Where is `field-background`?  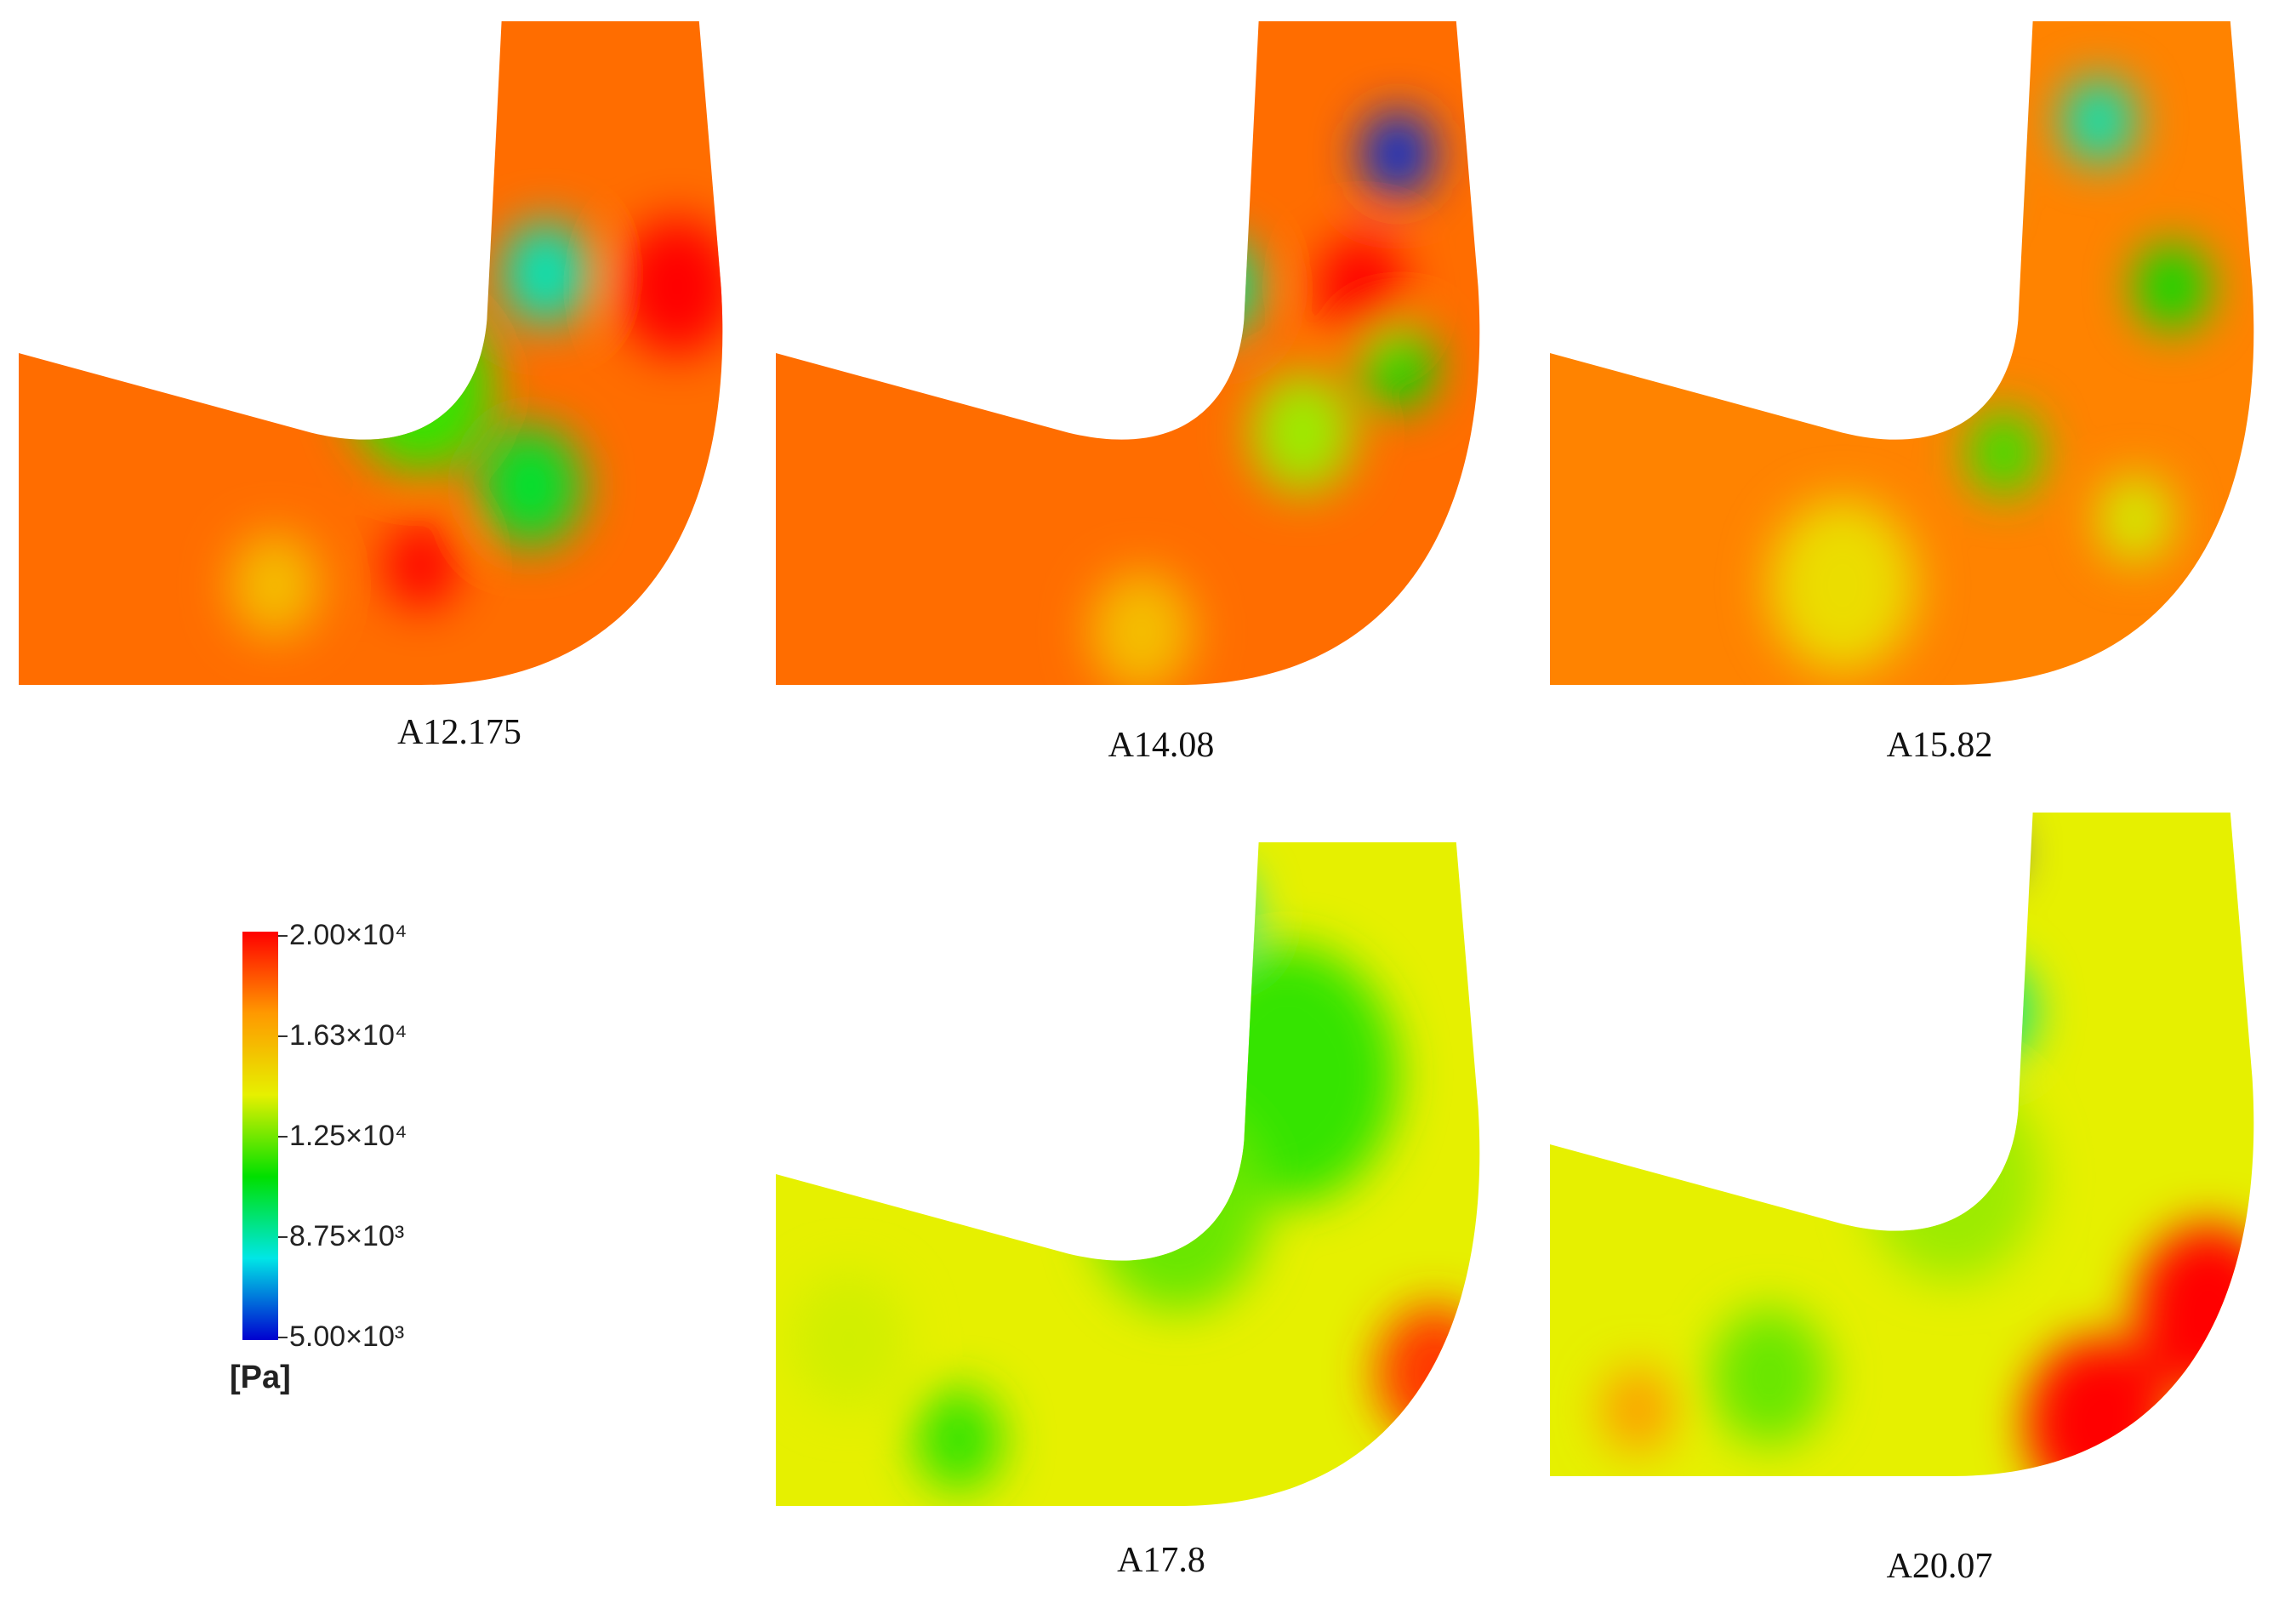 field-background is located at coordinates (371, 353).